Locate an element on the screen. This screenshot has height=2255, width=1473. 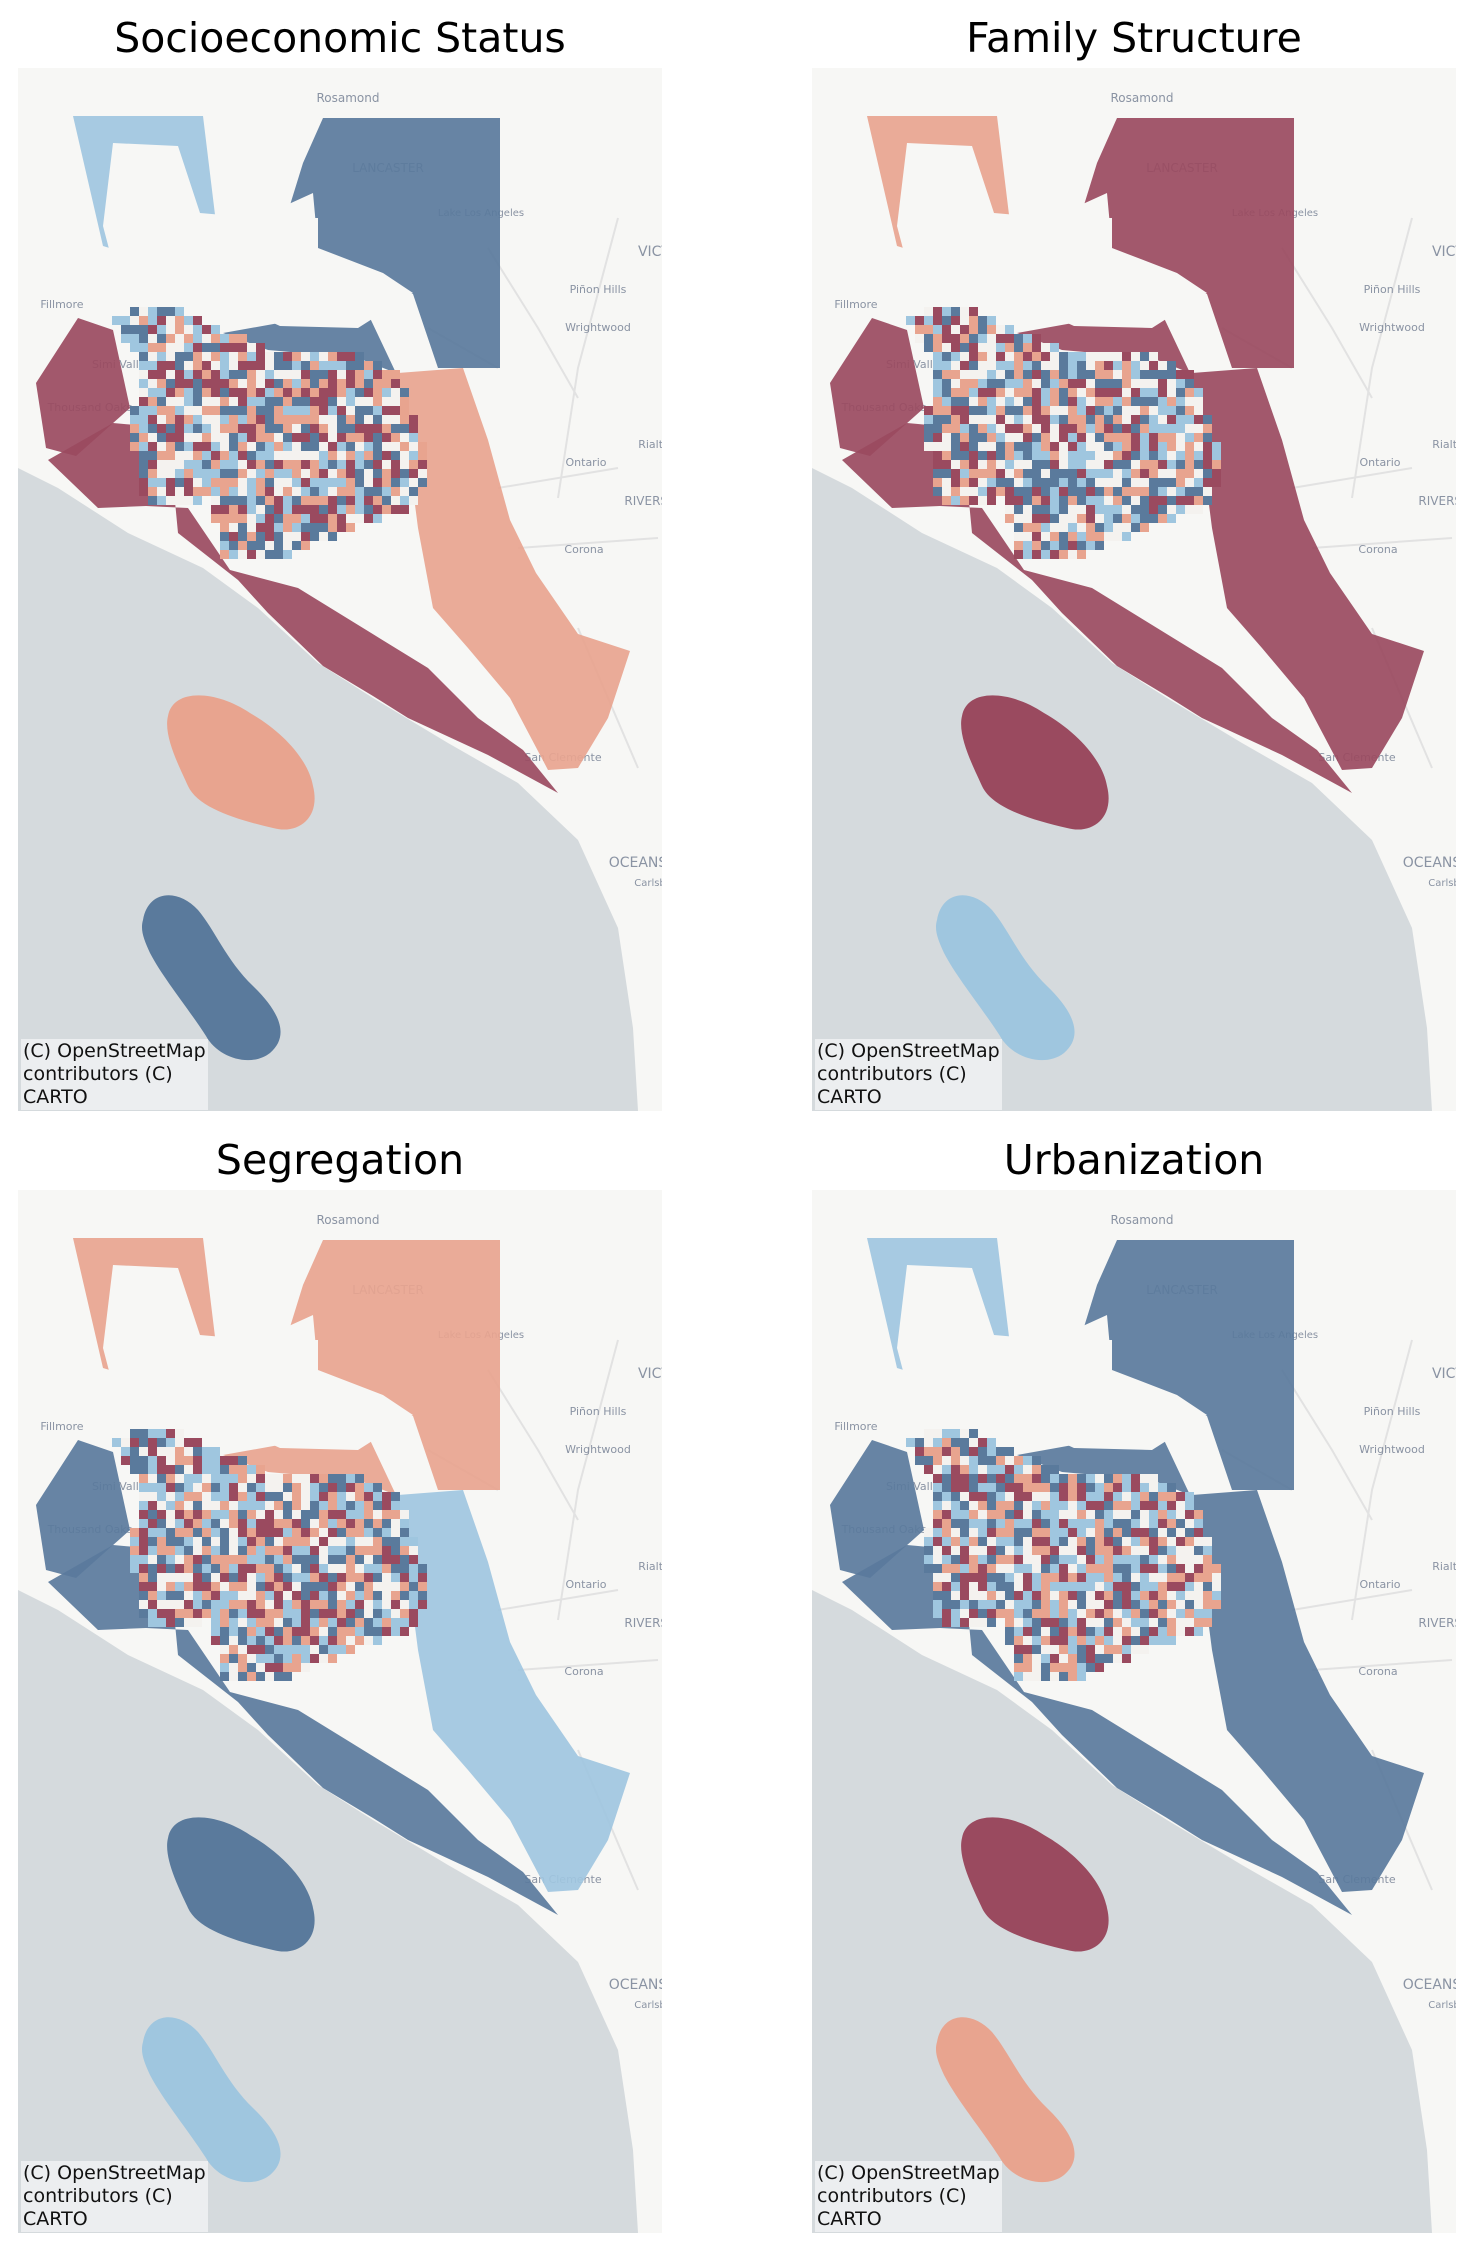
basemap-label: Ontario is located at coordinates (1380, 462).